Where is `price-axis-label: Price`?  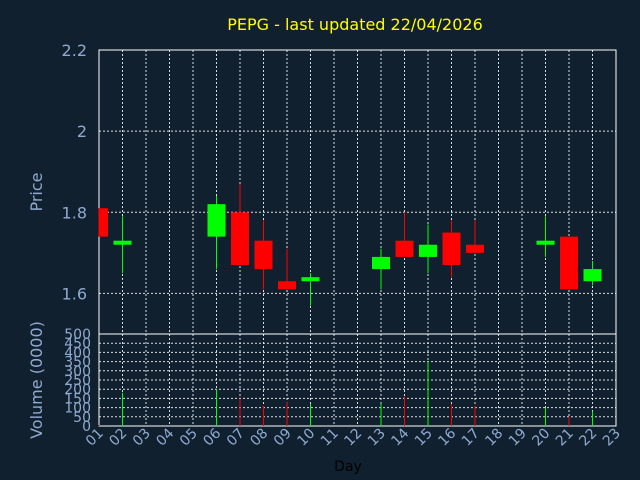
price-axis-label: Price is located at coordinates (36, 191).